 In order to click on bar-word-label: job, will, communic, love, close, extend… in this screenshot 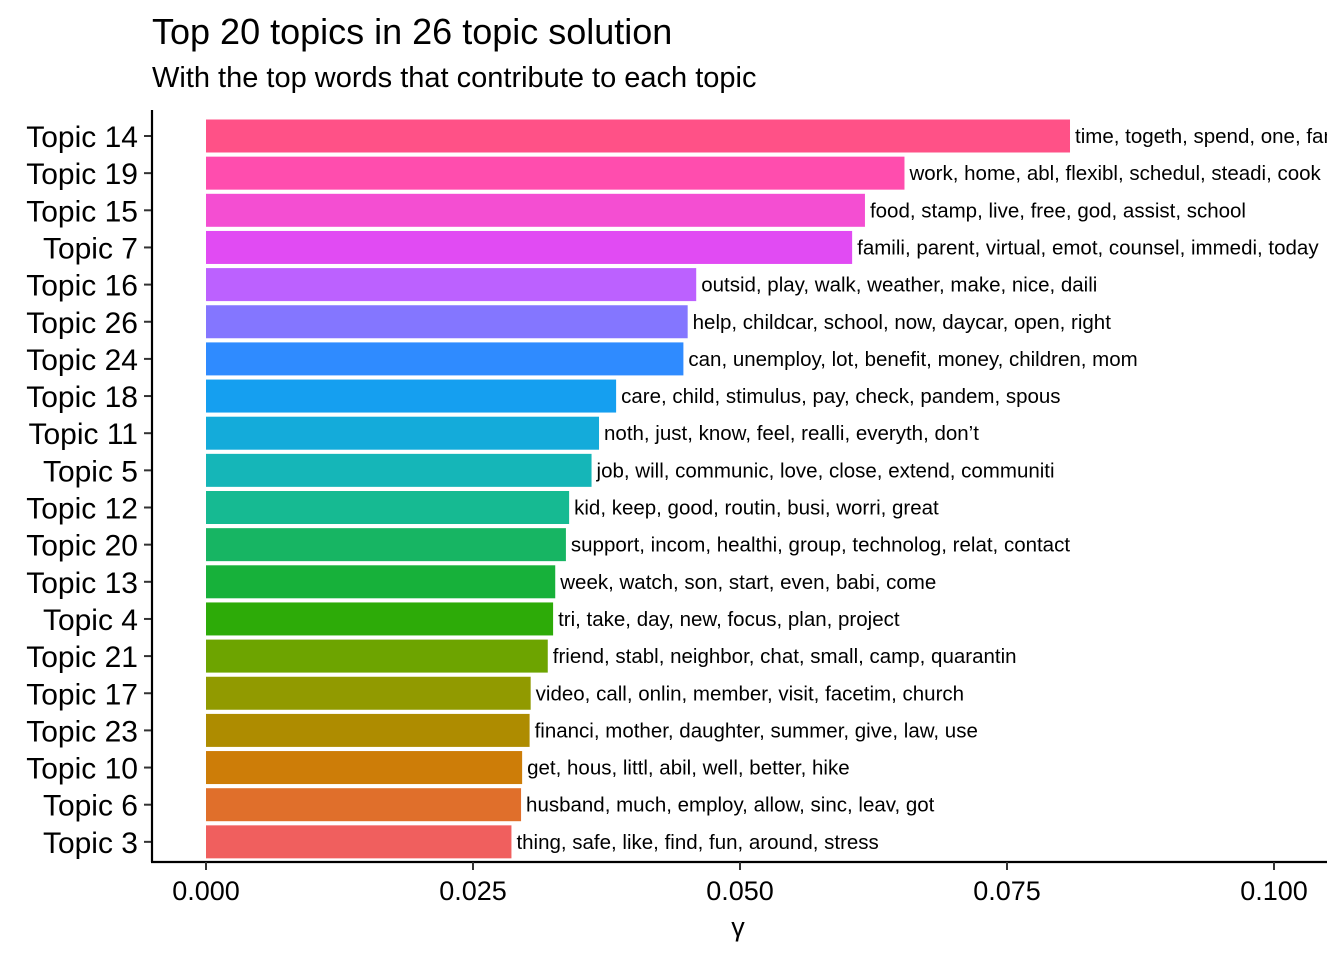, I will do `click(825, 470)`.